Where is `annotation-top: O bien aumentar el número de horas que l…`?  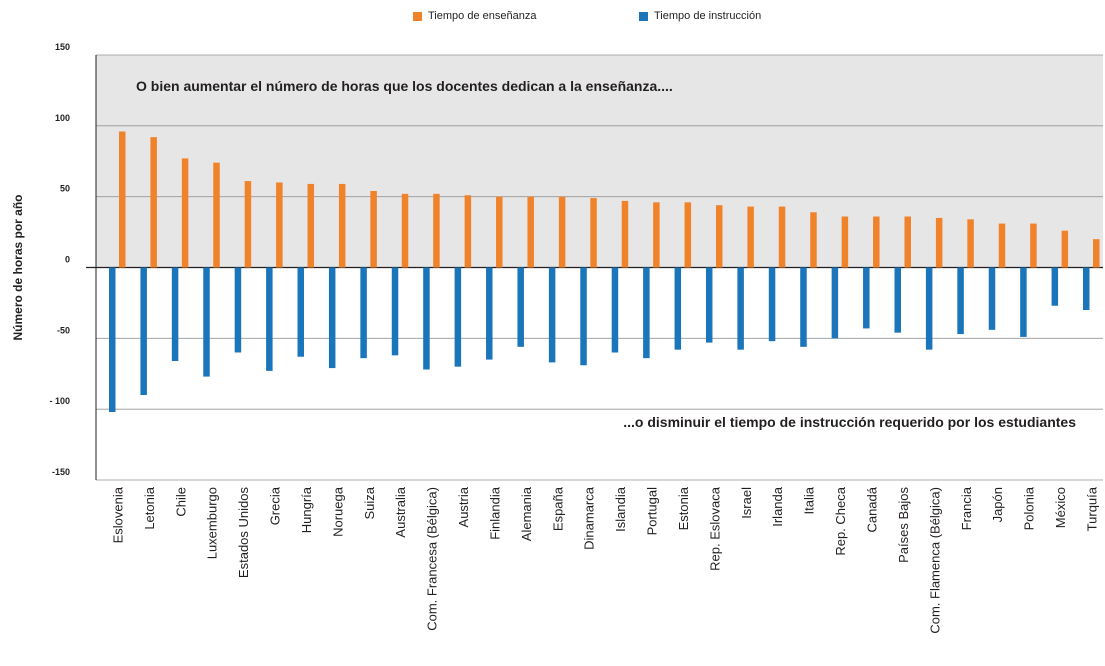 annotation-top: O bien aumentar el número de horas que l… is located at coordinates (404, 86).